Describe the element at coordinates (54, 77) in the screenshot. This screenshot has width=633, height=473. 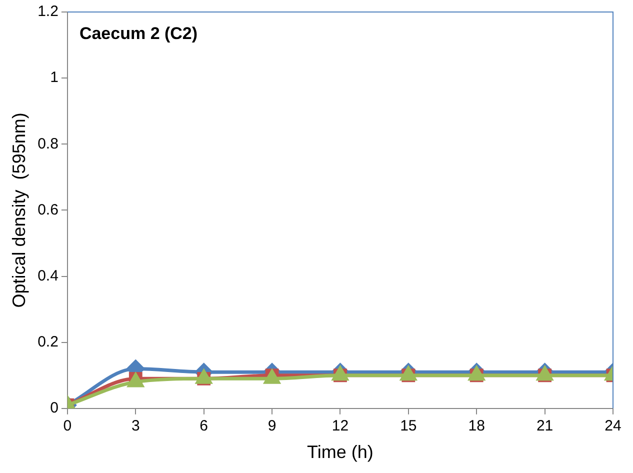
I see `y-tick-label: 1` at that location.